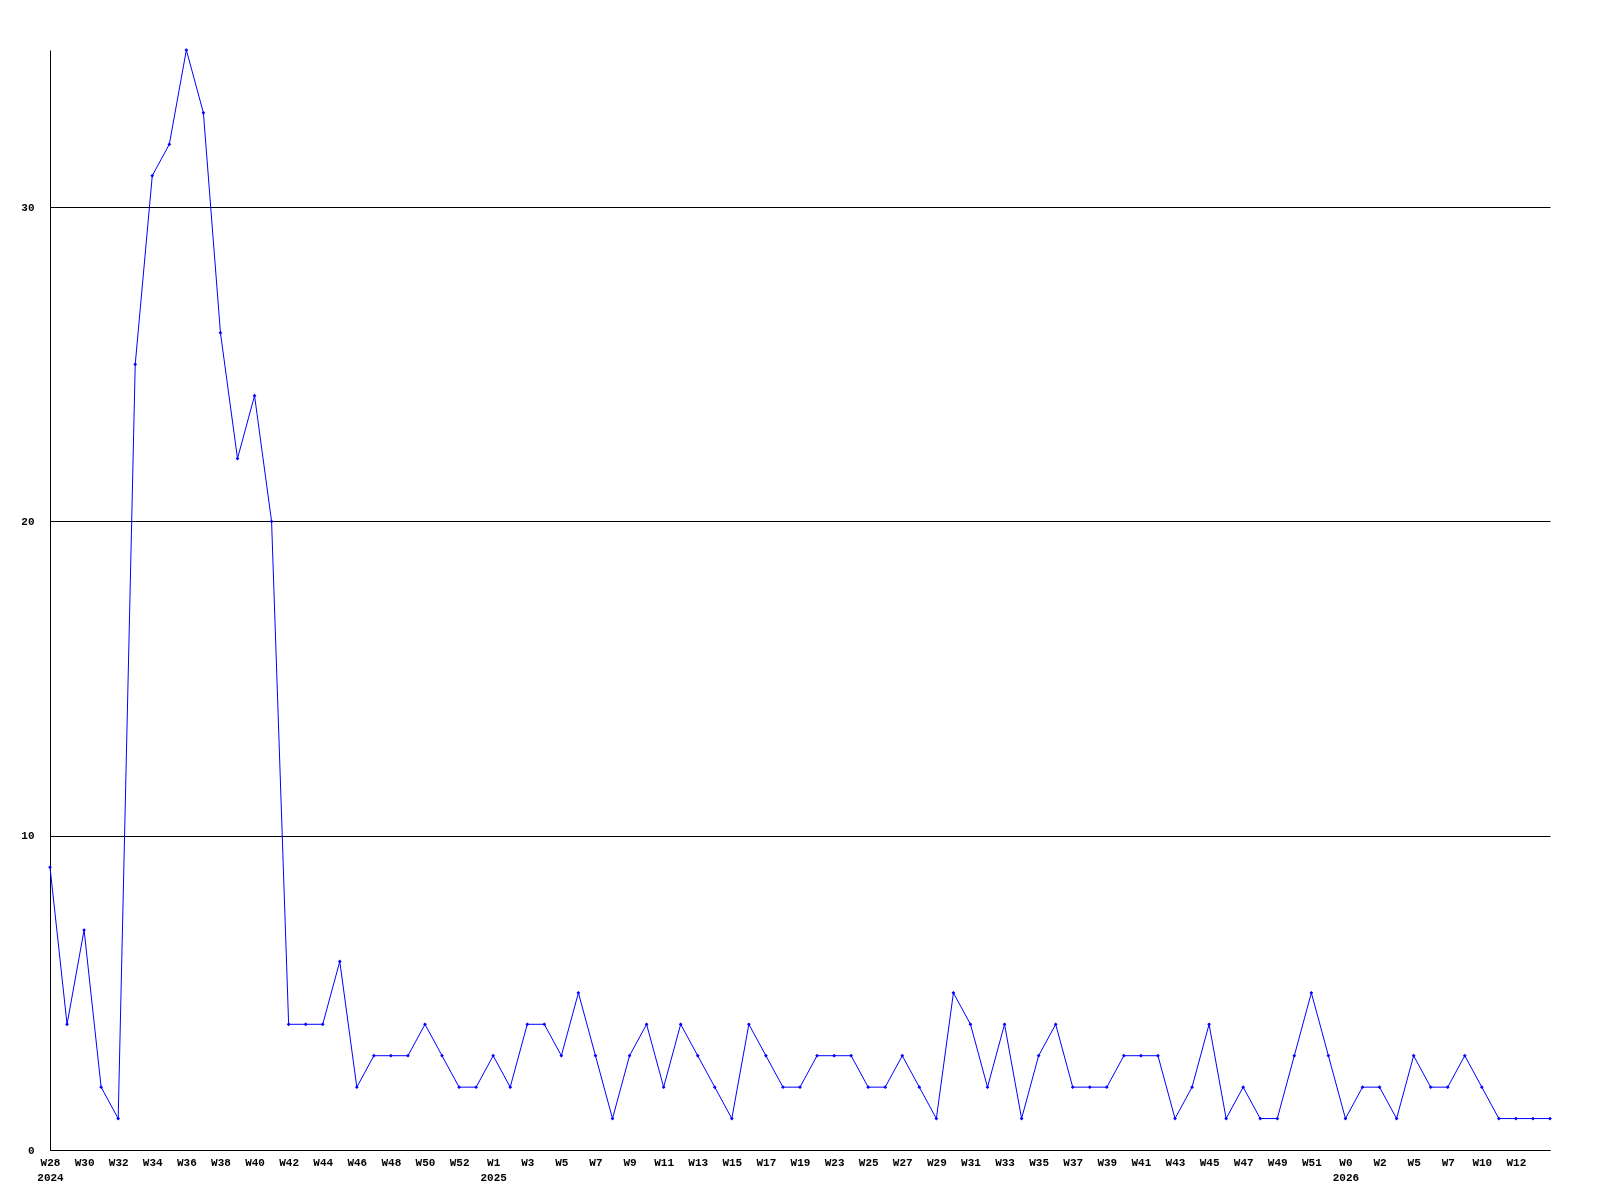  Describe the element at coordinates (1516, 1162) in the screenshot. I see `x-tick-label: W12` at that location.